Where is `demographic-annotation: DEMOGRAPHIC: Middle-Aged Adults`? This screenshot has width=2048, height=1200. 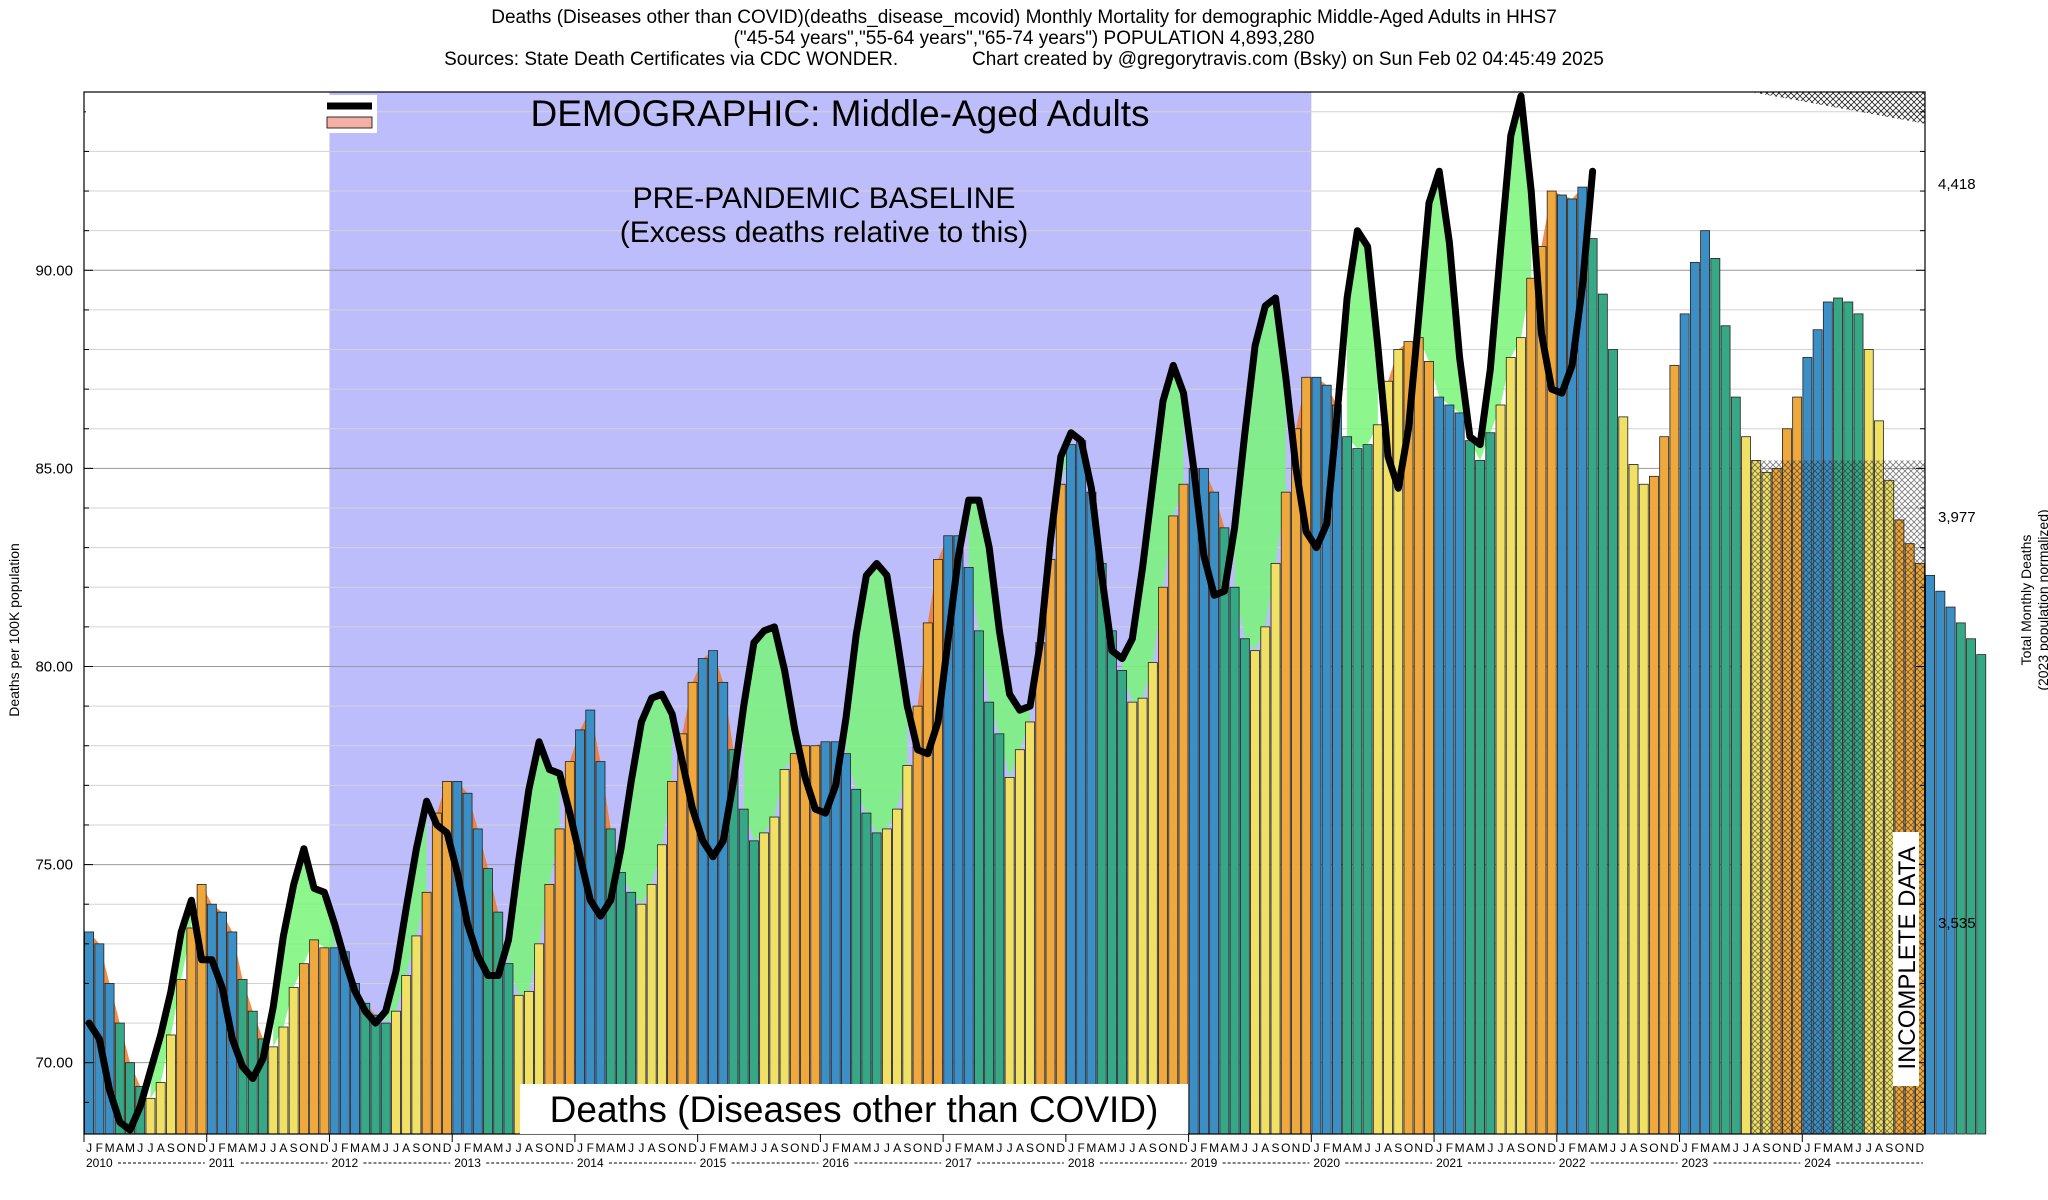 demographic-annotation: DEMOGRAPHIC: Middle-Aged Adults is located at coordinates (840, 113).